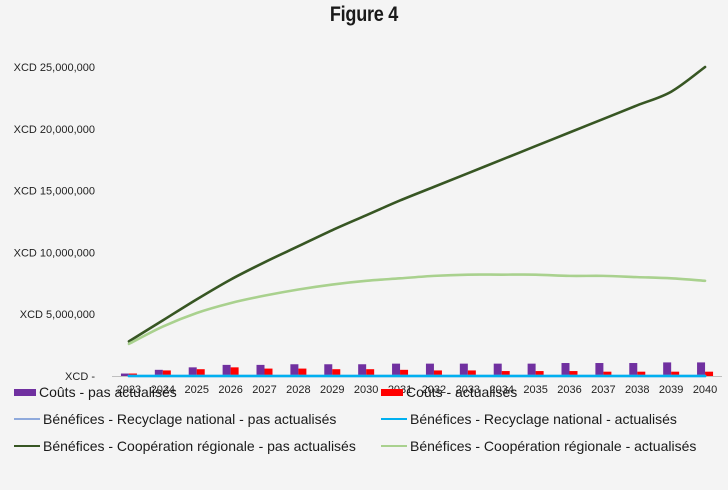  What do you see at coordinates (364, 14) in the screenshot?
I see `chart-title: Figure 4` at bounding box center [364, 14].